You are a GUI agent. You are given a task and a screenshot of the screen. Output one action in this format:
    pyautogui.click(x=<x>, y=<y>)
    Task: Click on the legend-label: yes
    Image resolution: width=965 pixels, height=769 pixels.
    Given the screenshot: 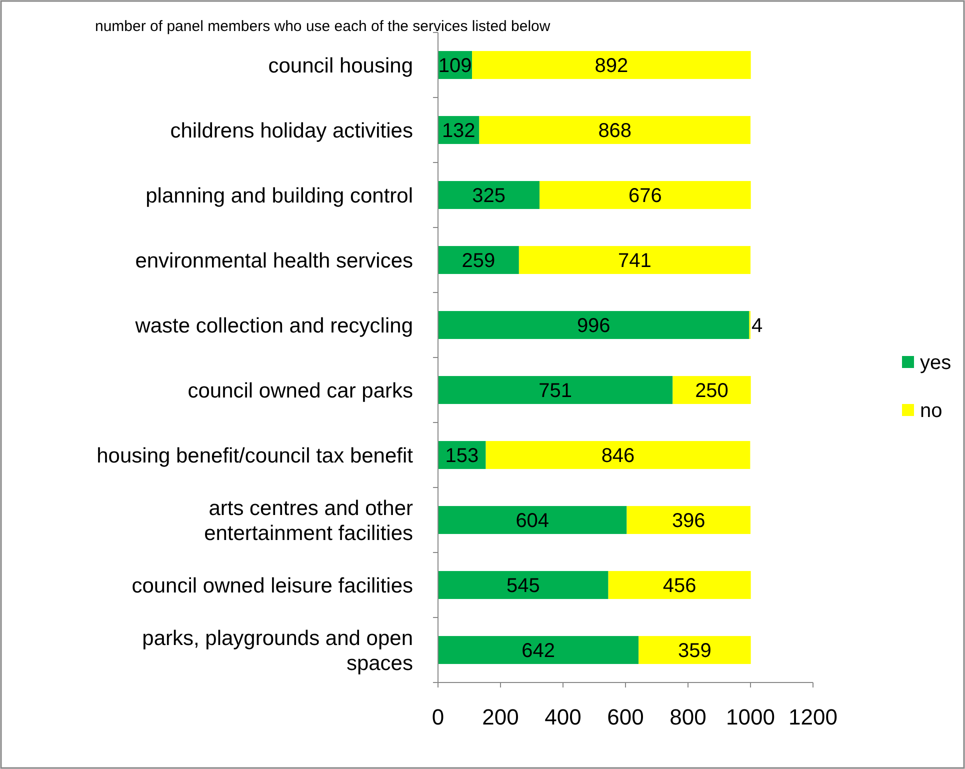 What is the action you would take?
    pyautogui.click(x=936, y=363)
    